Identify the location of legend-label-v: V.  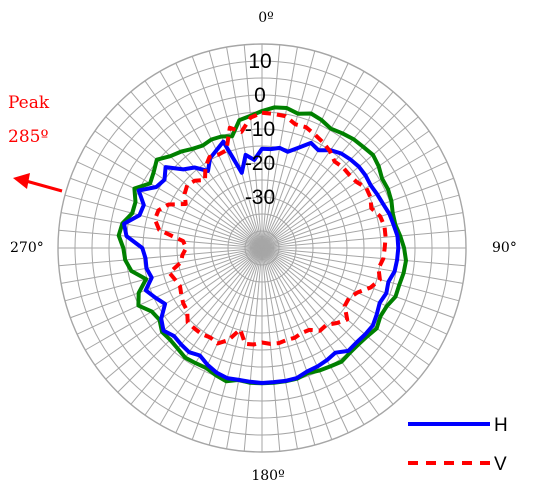
(500, 464).